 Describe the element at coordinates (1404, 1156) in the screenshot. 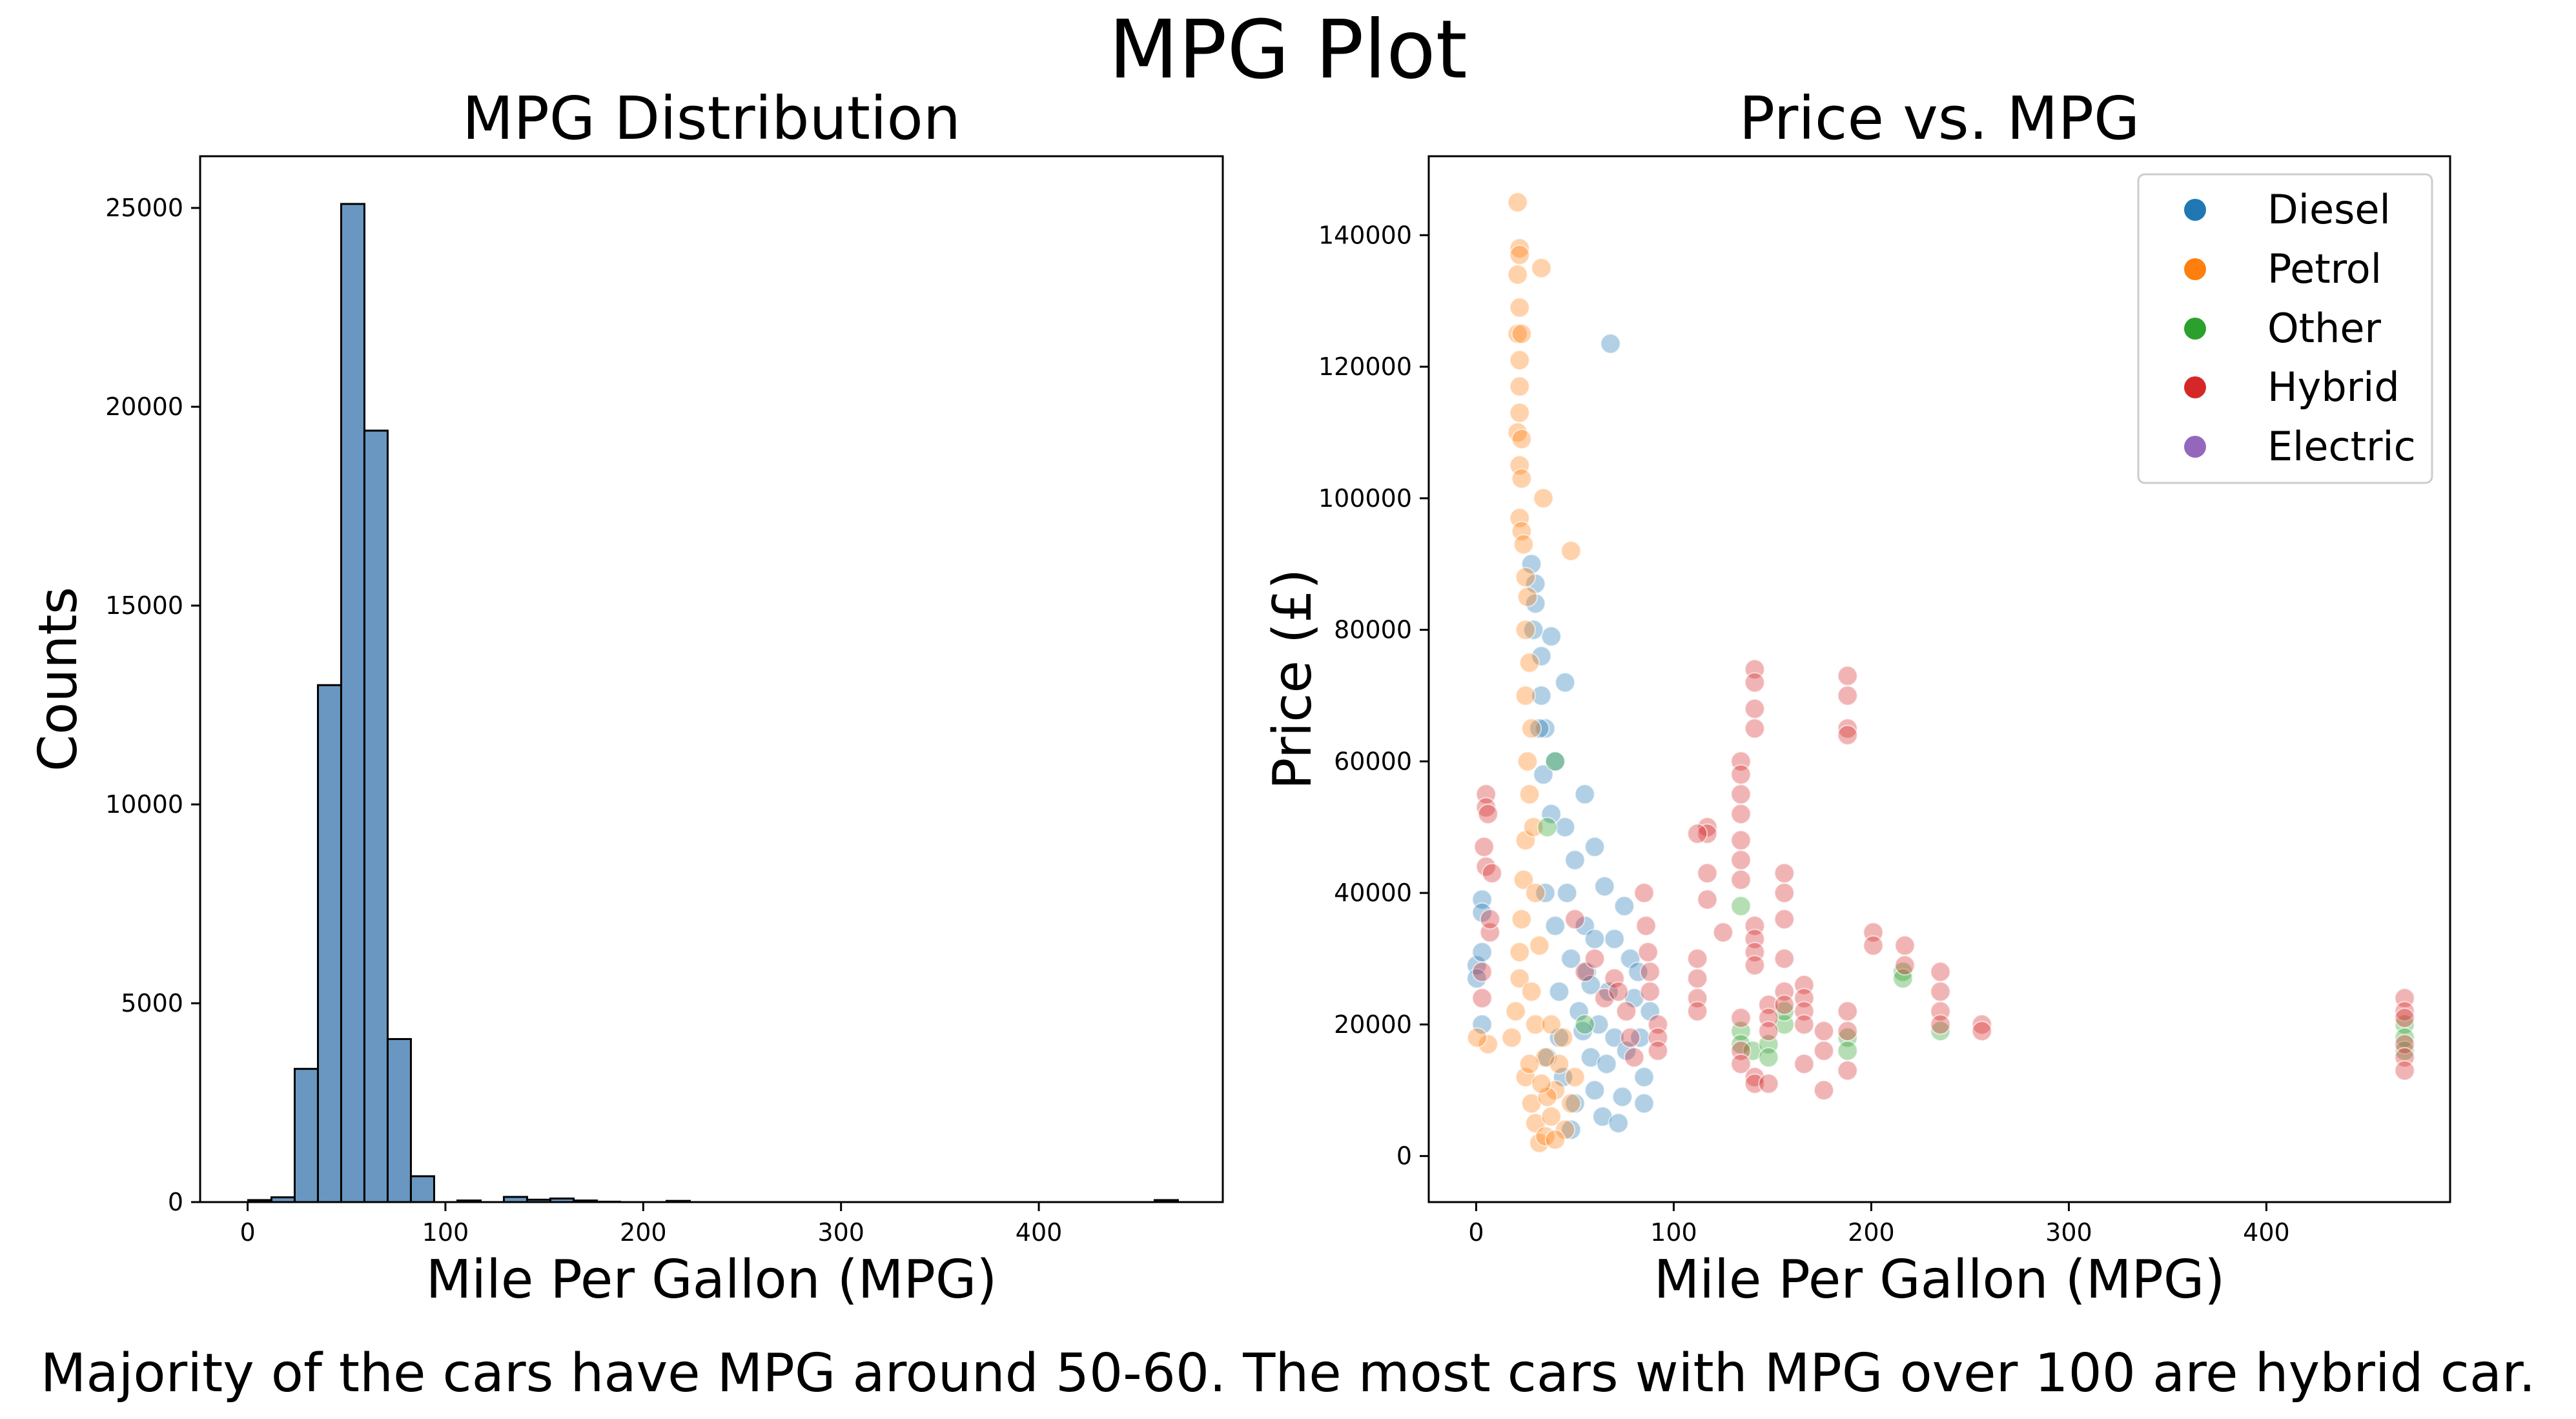

I see `y-tick-label: 0` at that location.